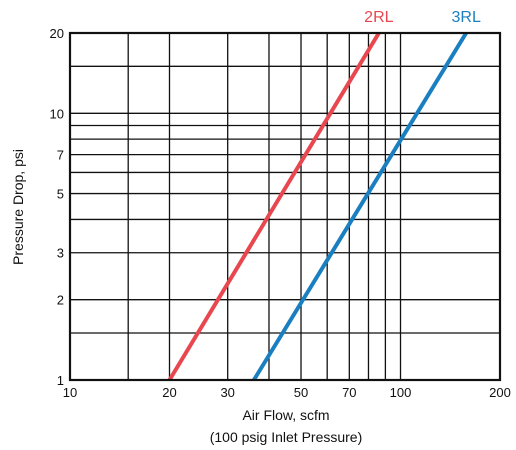 The width and height of the screenshot is (516, 450). I want to click on x-tick-label: 100, so click(401, 392).